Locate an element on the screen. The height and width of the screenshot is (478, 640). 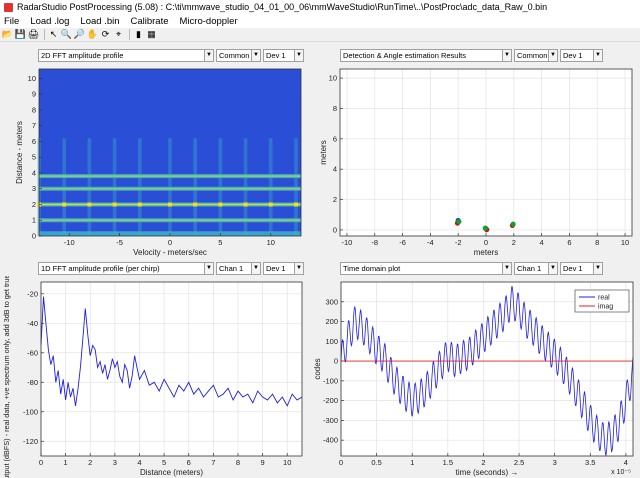
y-tick-label: 4 is located at coordinates (34, 172).